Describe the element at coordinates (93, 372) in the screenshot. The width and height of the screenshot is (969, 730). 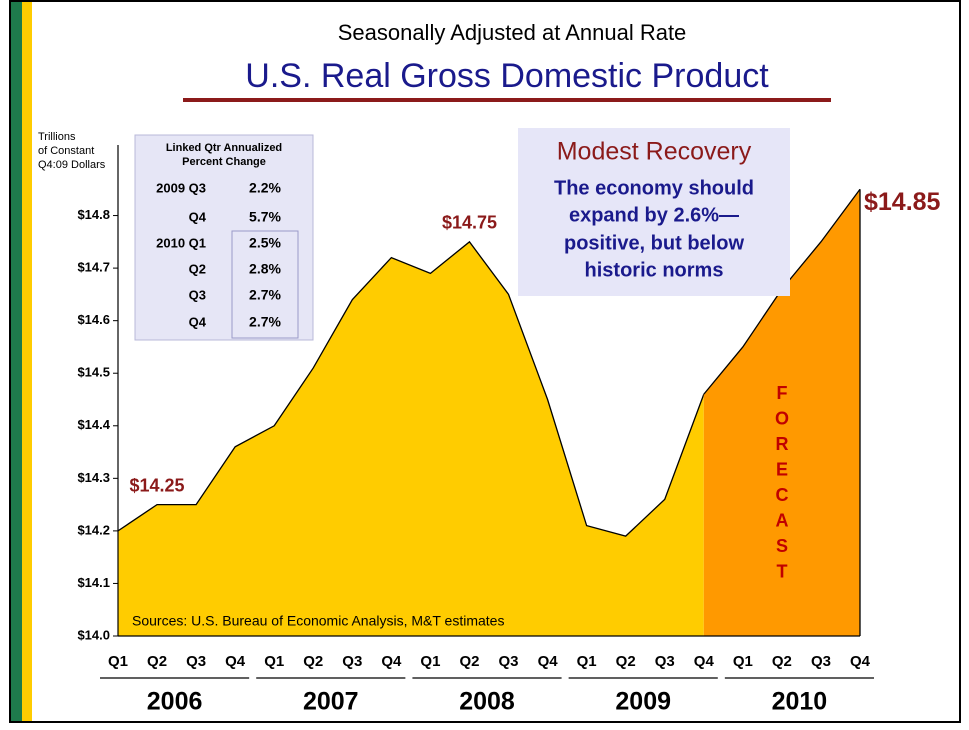
I see `y-tick-label: $14.5` at that location.